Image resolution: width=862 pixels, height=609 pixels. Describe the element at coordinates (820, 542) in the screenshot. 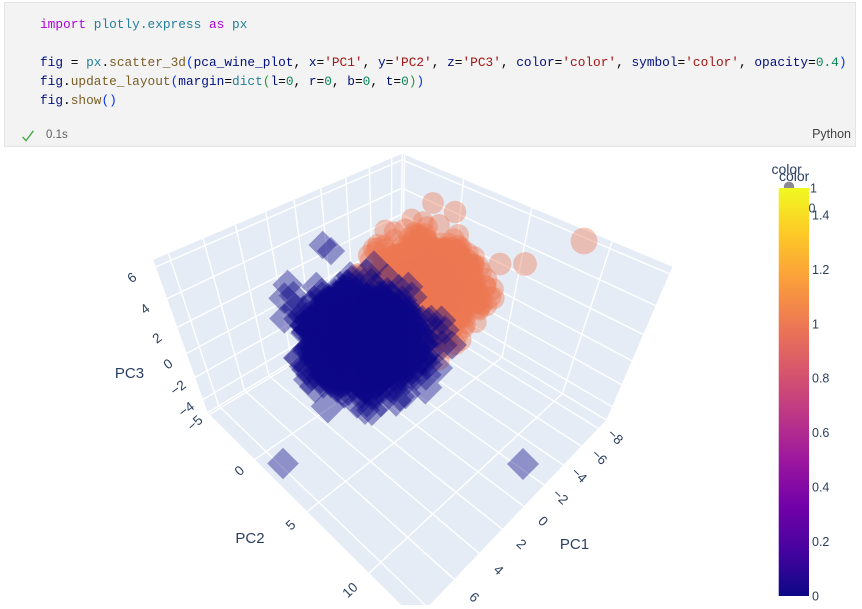

I see `svg-text: 0.2` at that location.